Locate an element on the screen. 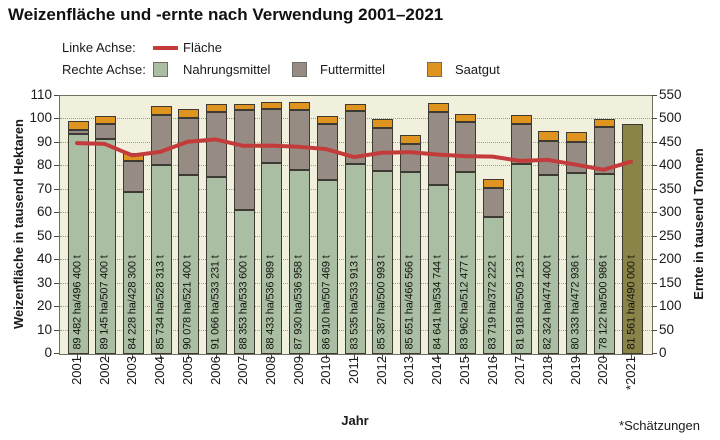  bar-value-label-*2021: 81 561 ha/490 000 t is located at coordinates (631, 301).